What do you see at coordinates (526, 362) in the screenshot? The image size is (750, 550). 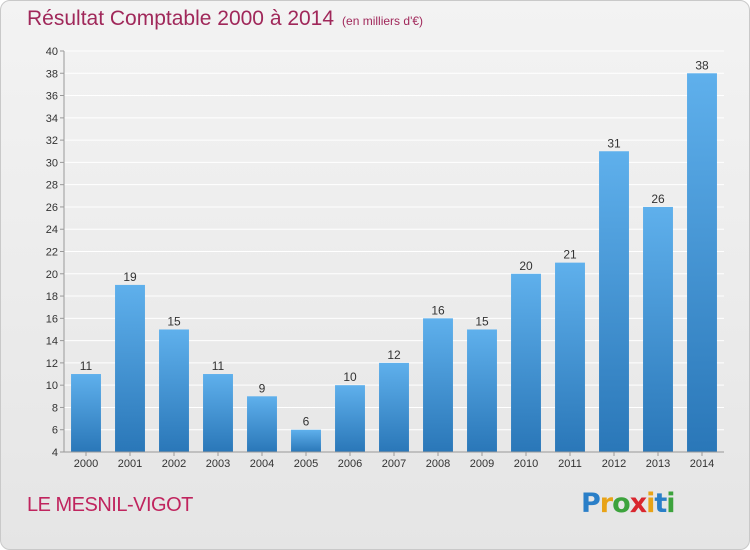 I see `bar-2010` at bounding box center [526, 362].